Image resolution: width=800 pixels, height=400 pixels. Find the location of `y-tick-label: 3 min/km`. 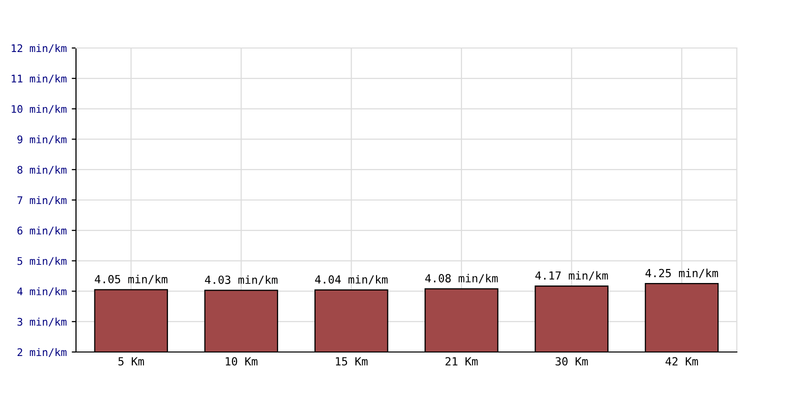

y-tick-label: 3 min/km is located at coordinates (42, 322).